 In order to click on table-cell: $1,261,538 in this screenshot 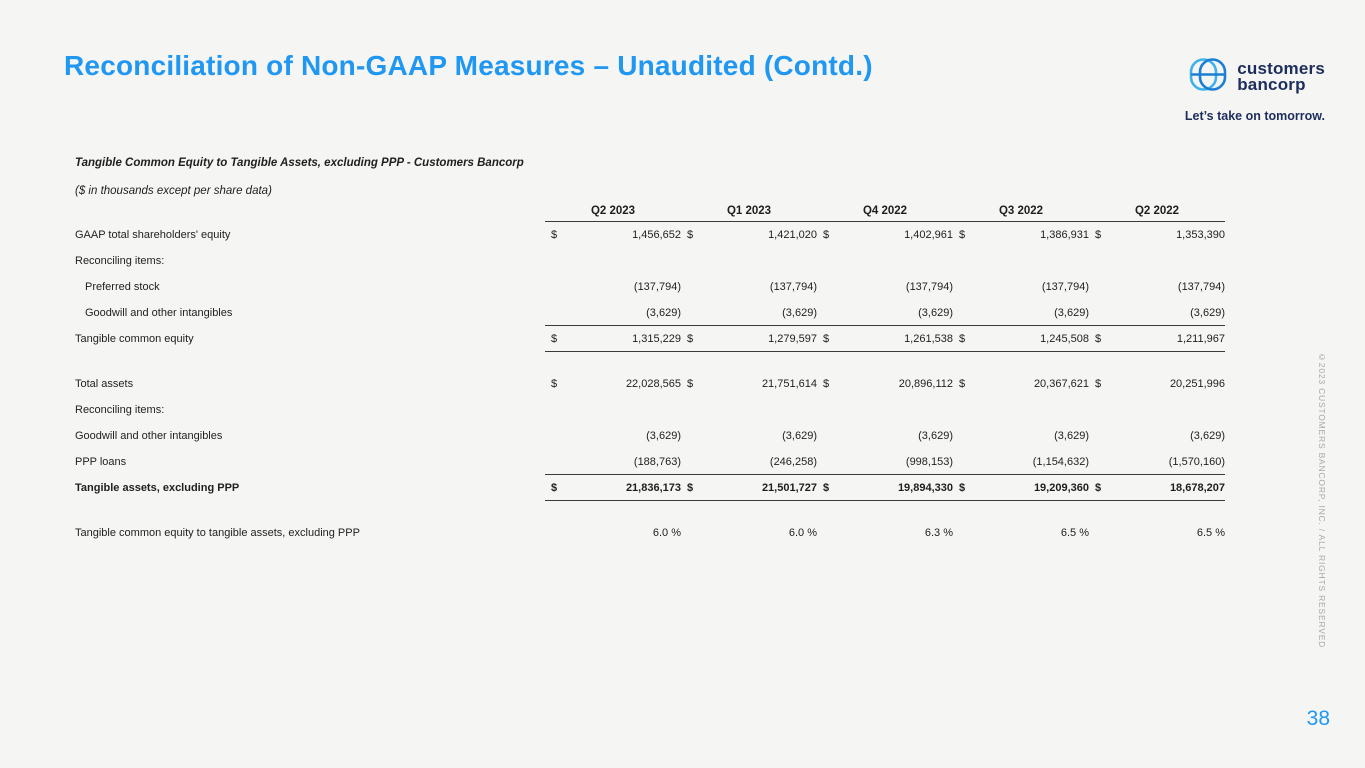, I will do `click(885, 338)`.